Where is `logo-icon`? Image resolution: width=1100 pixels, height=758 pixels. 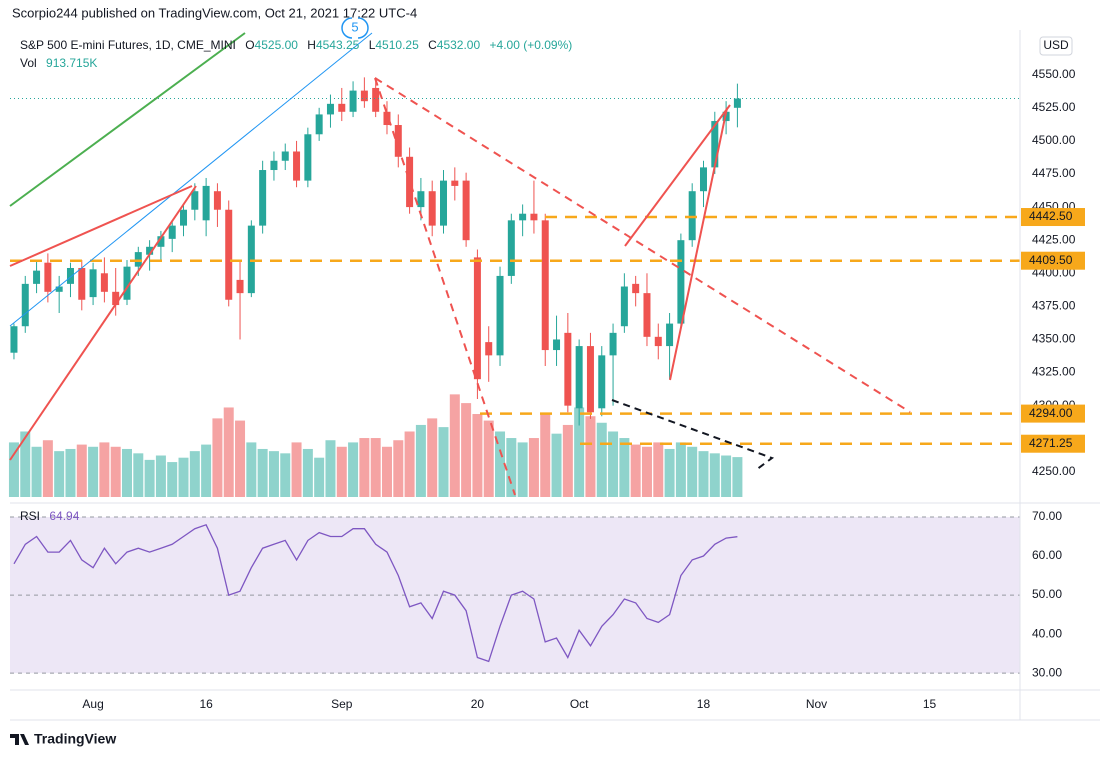
logo-icon is located at coordinates (19, 739).